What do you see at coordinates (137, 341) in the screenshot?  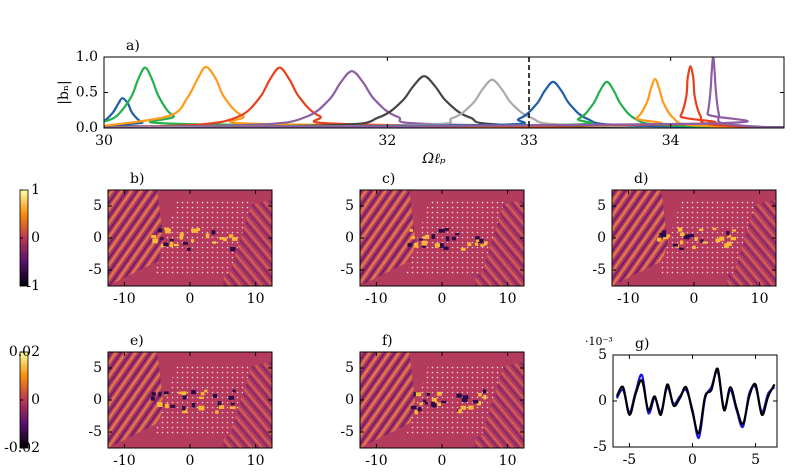 I see `panel-label: e)` at bounding box center [137, 341].